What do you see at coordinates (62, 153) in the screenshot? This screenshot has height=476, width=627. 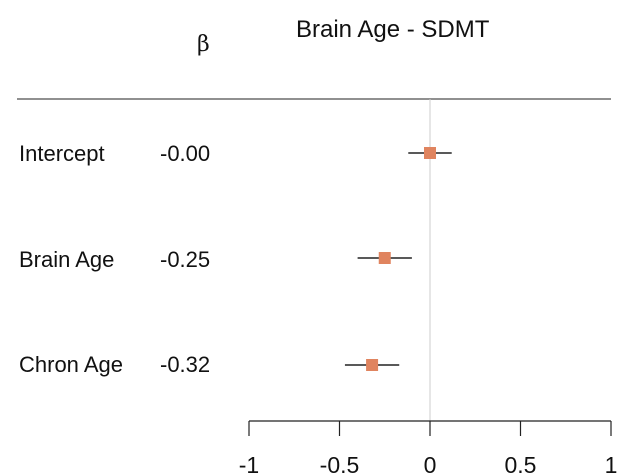 I see `row-label-intercept: Intercept` at bounding box center [62, 153].